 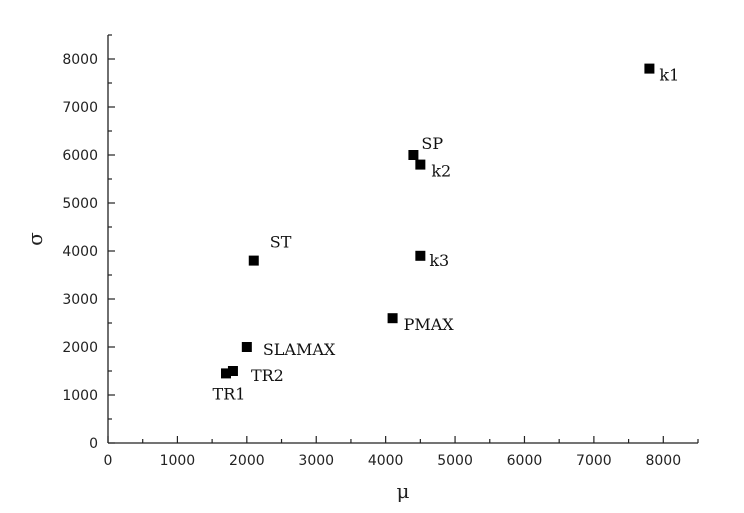 I want to click on x-ticks: 0 1000 2000 3000 4000 5000 6000 7000 8000, so click(x=401, y=452).